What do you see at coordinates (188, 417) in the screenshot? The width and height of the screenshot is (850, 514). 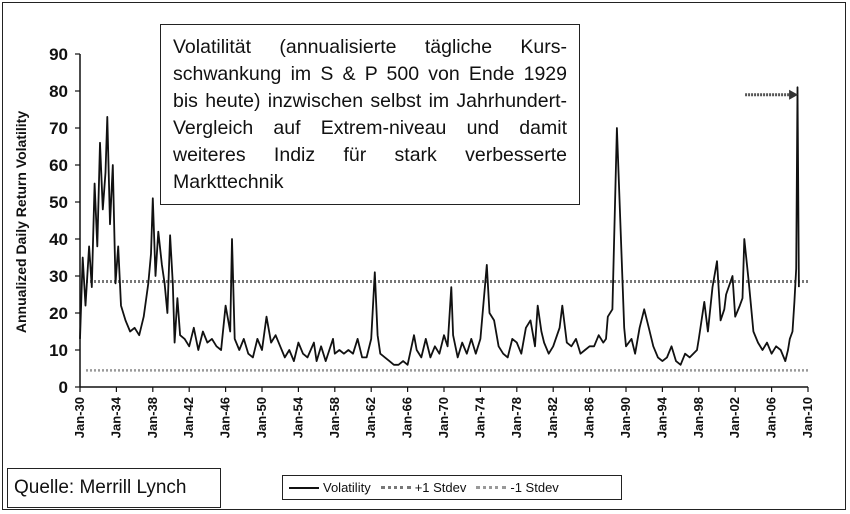 I see `x-tick-label: Jan-42` at bounding box center [188, 417].